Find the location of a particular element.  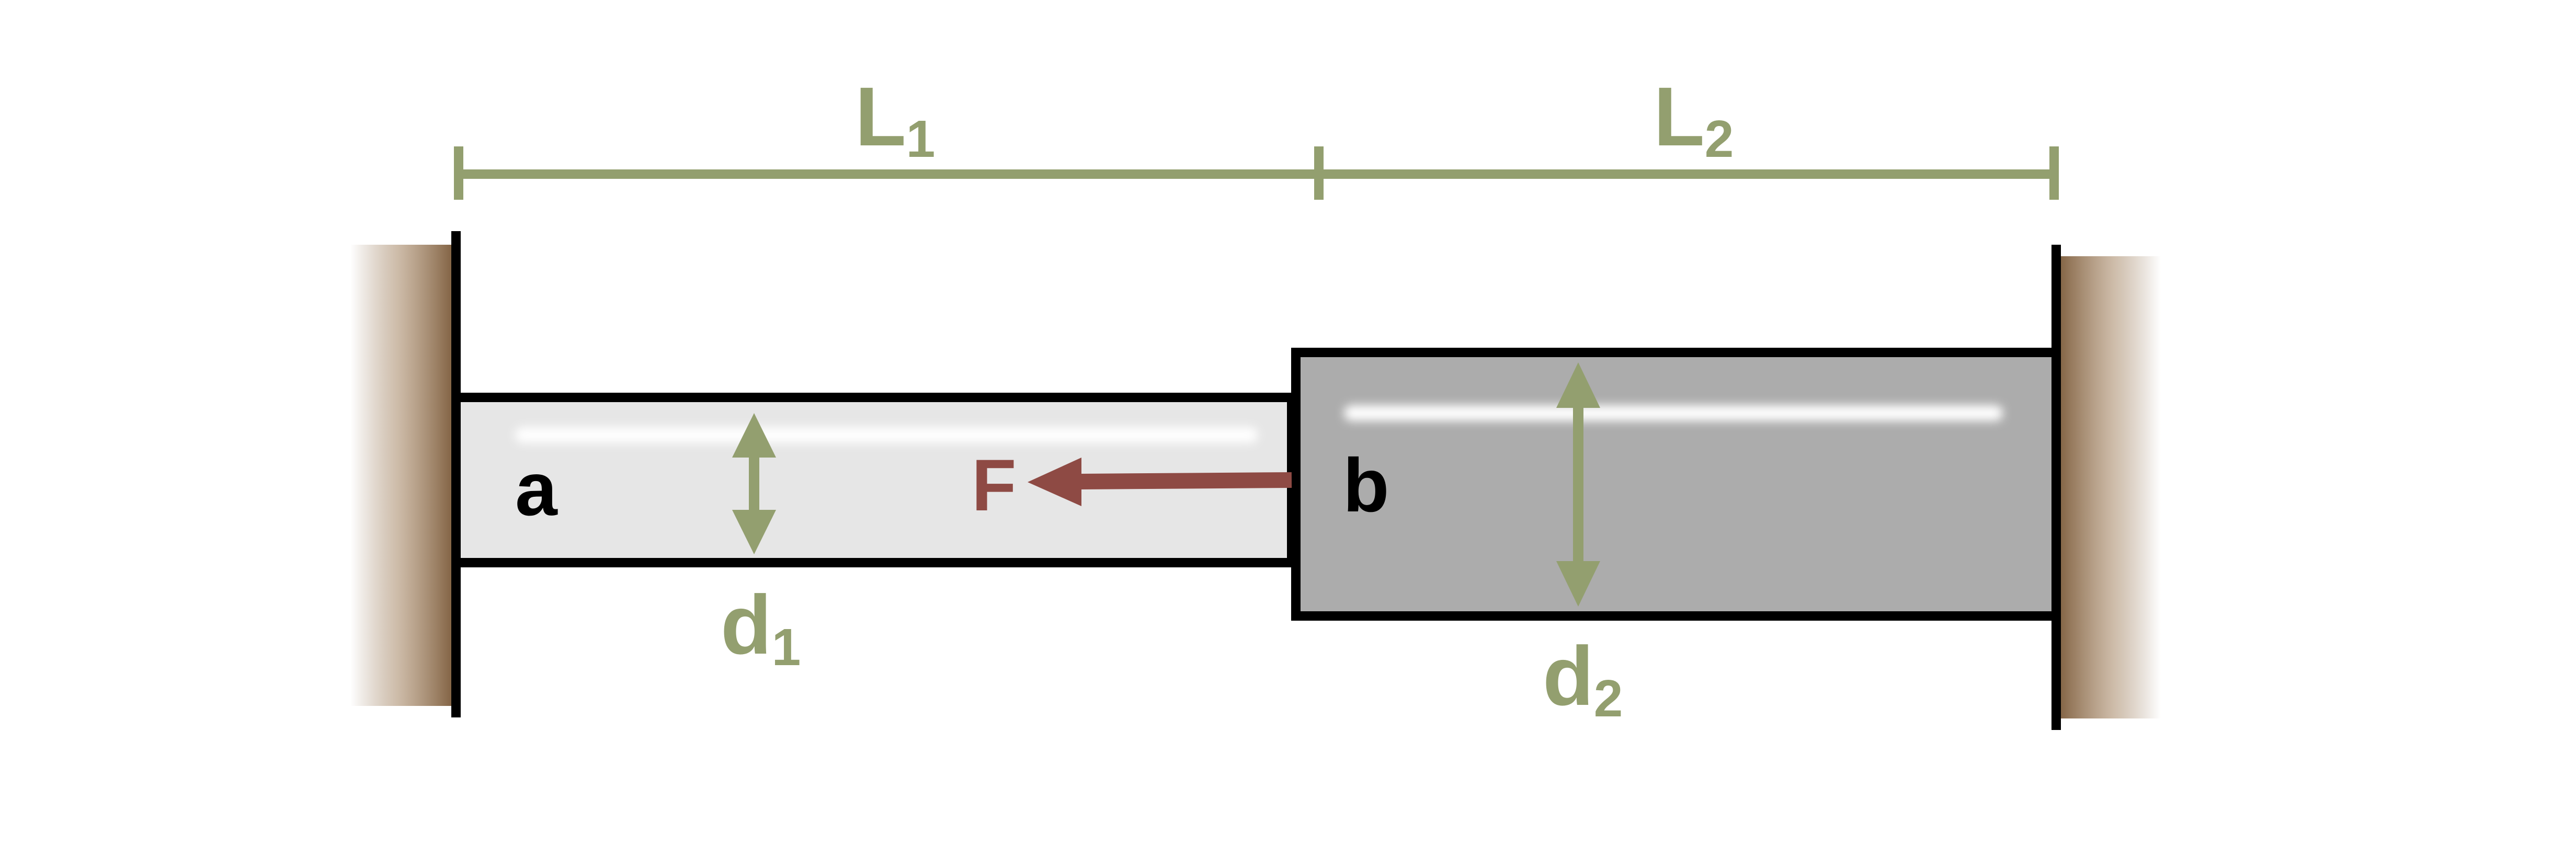

rod-a-highlight is located at coordinates (887, 435).